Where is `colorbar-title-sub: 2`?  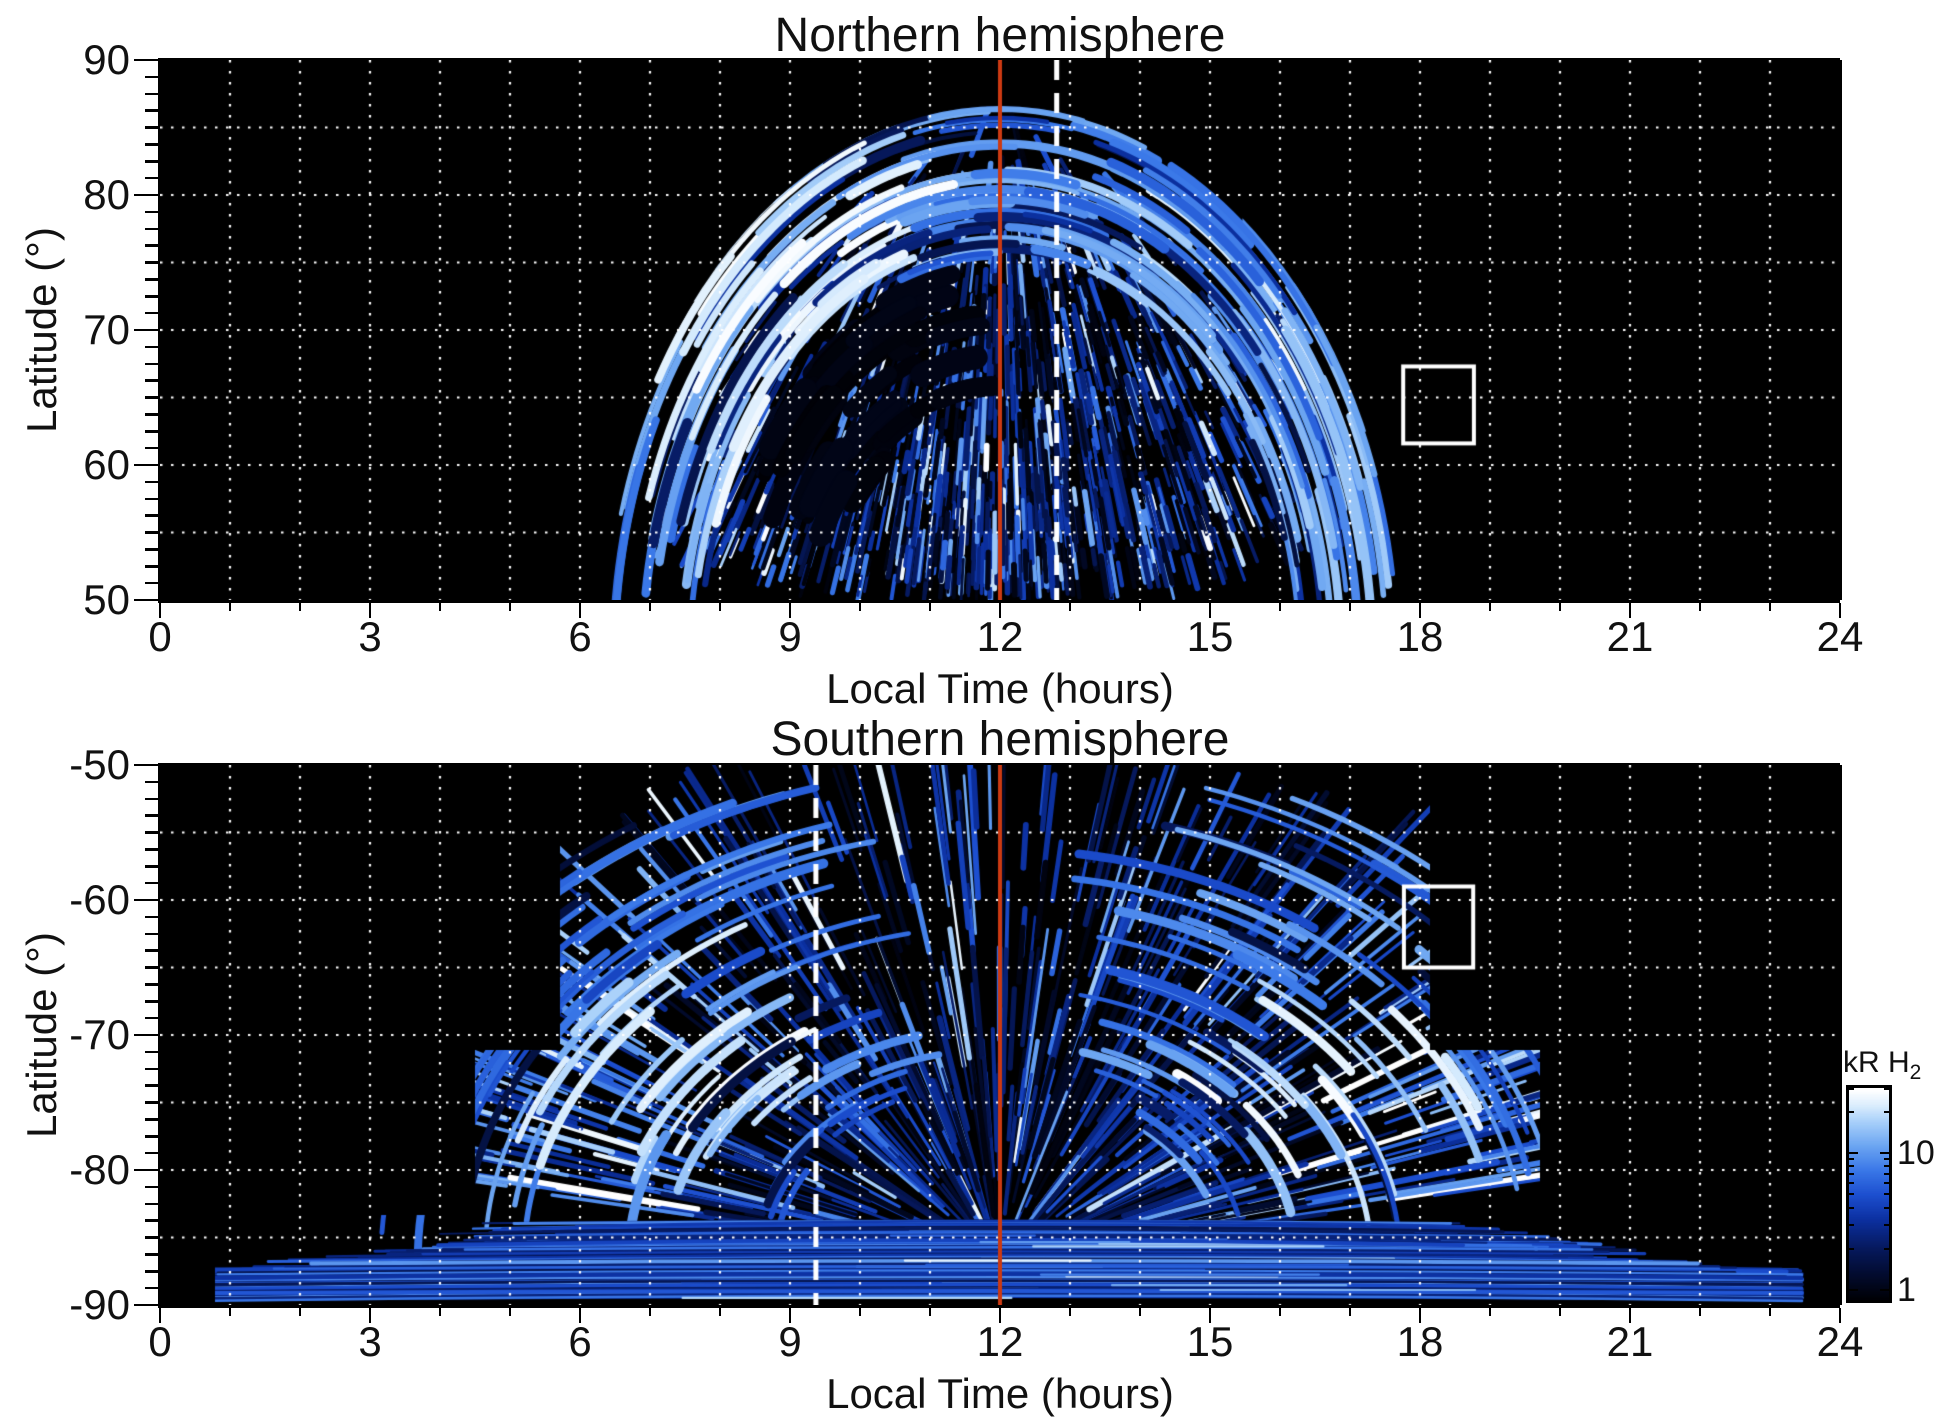 colorbar-title-sub: 2 is located at coordinates (1915, 1072).